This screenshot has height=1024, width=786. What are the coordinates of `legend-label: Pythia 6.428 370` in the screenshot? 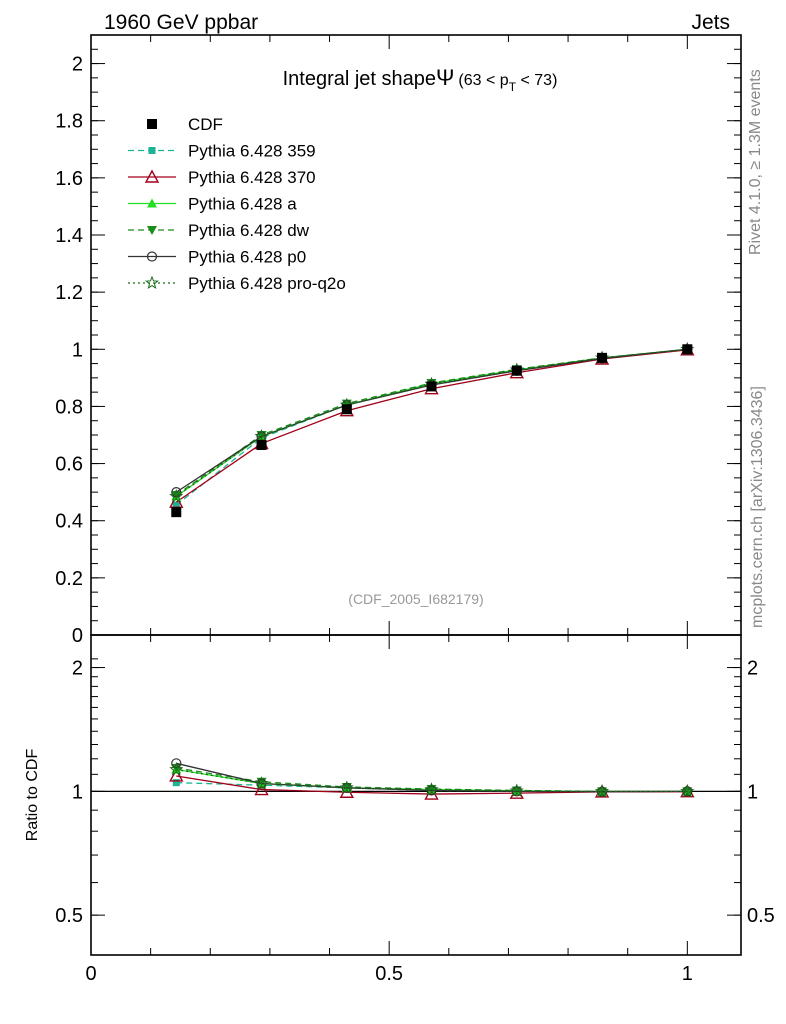 It's located at (252, 177).